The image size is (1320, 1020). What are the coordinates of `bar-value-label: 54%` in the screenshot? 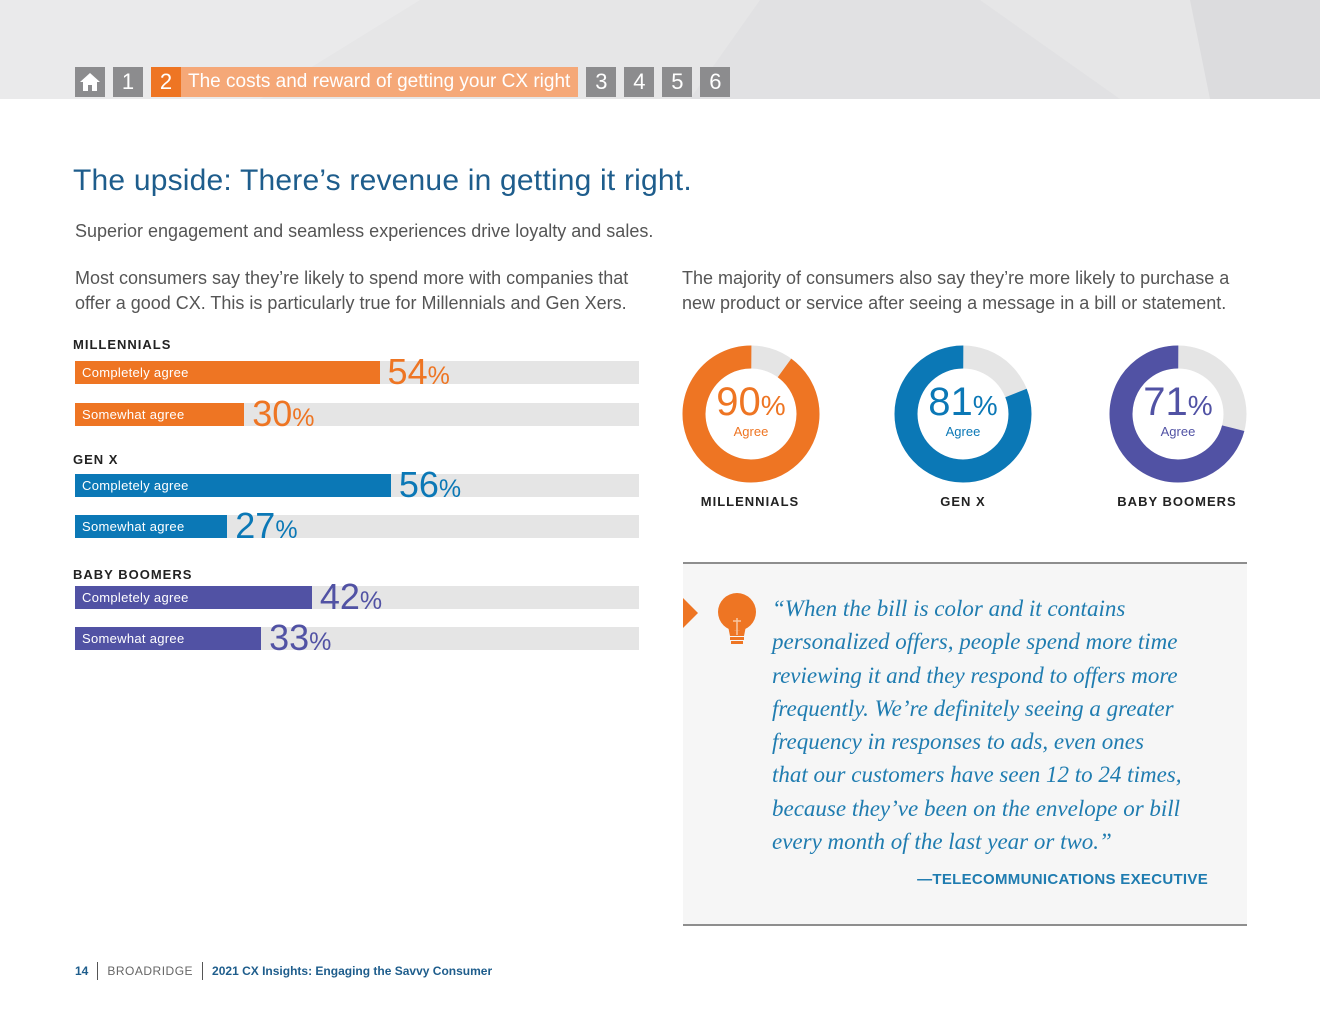 It's located at (419, 374).